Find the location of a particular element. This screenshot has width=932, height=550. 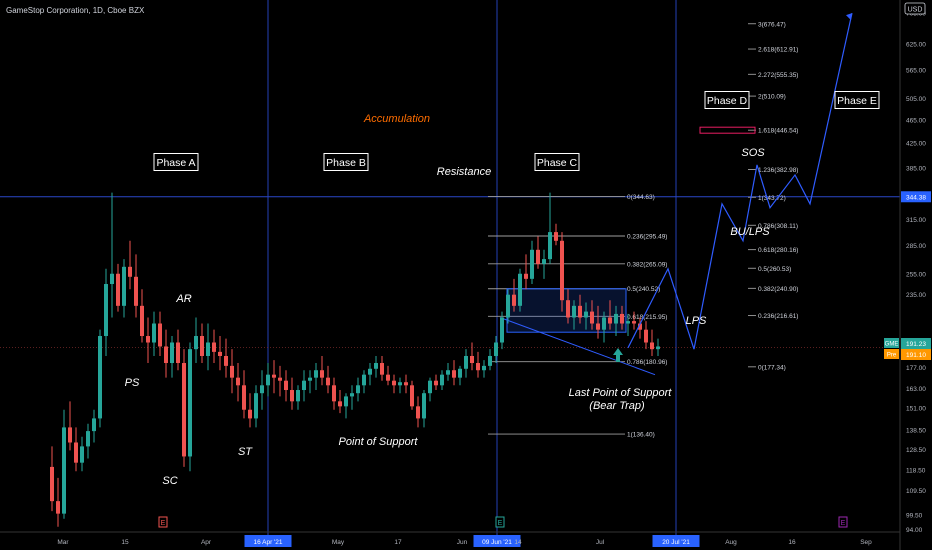

time-tick-7: 09 Jun '21 is located at coordinates (497, 542).